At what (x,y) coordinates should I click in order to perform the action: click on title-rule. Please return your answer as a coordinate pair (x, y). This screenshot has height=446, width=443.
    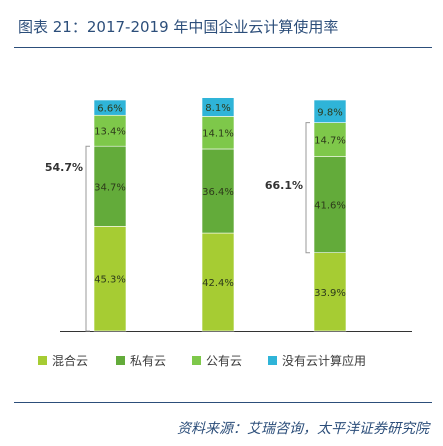
    Looking at the image, I should click on (223, 47).